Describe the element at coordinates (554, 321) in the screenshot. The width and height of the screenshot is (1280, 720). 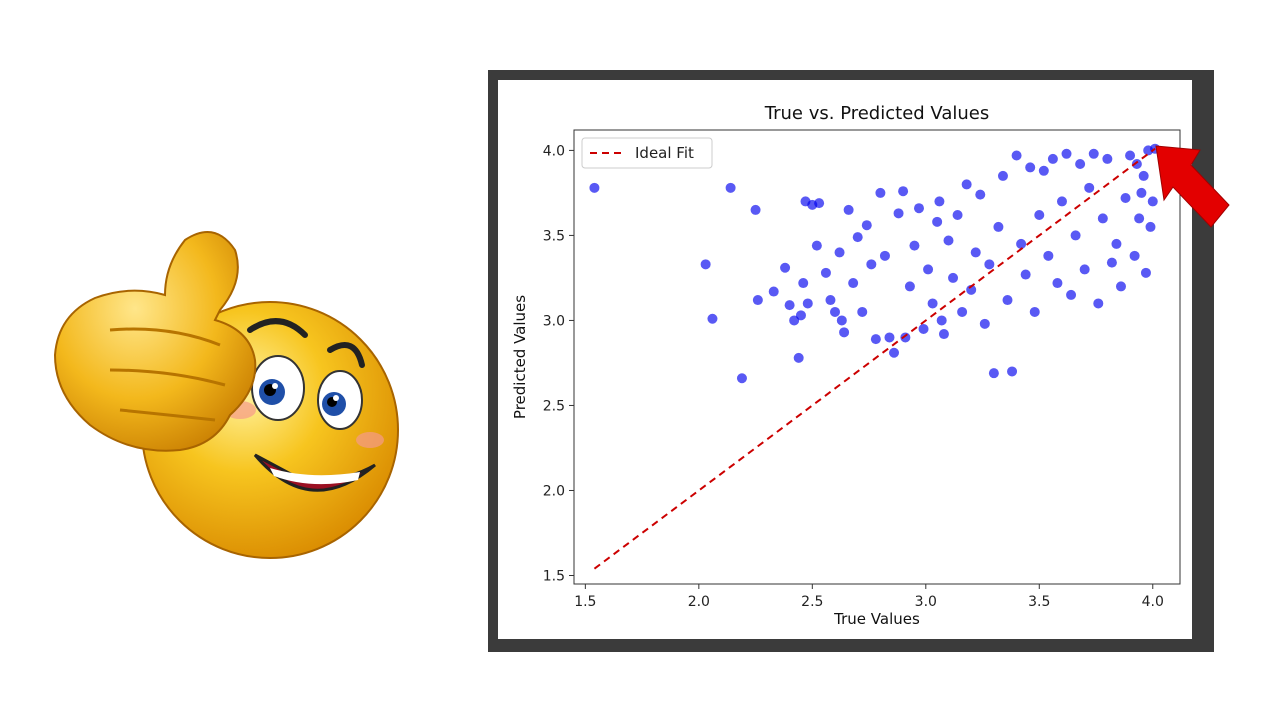
I see `y-tick-label: 3.0` at that location.